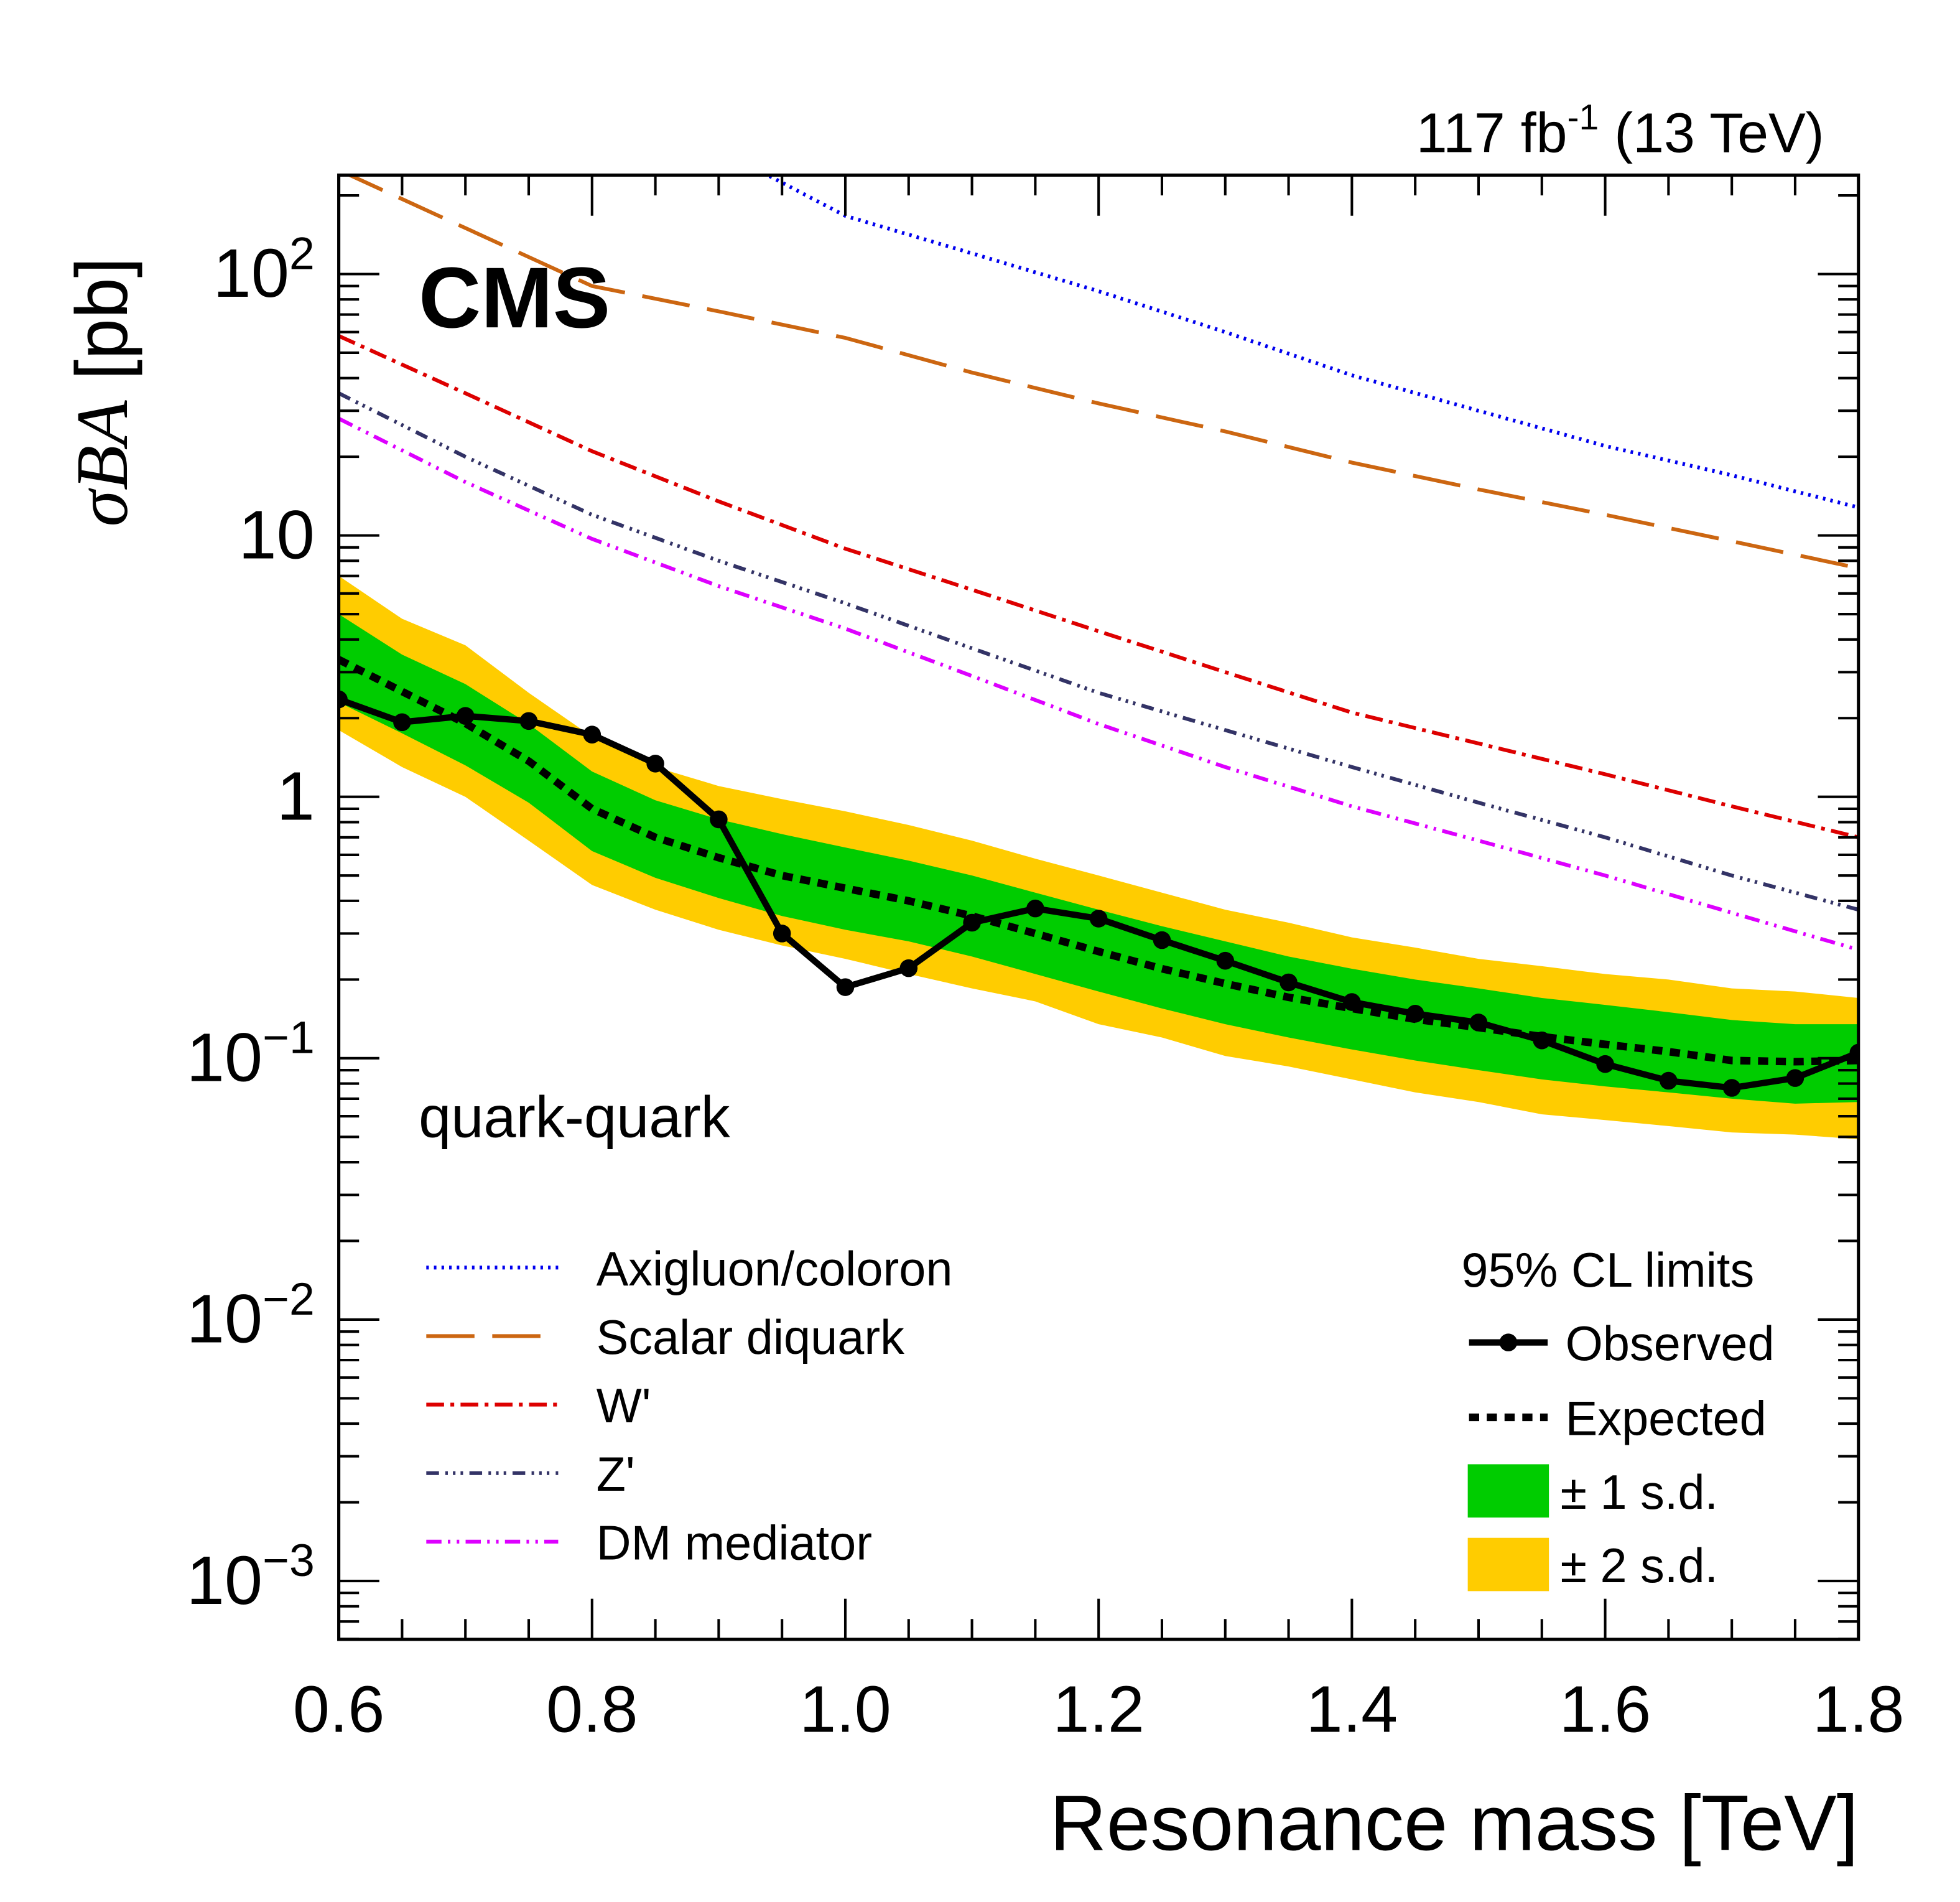  Describe the element at coordinates (735, 1543) in the screenshot. I see `legend-label: DM mediator` at that location.